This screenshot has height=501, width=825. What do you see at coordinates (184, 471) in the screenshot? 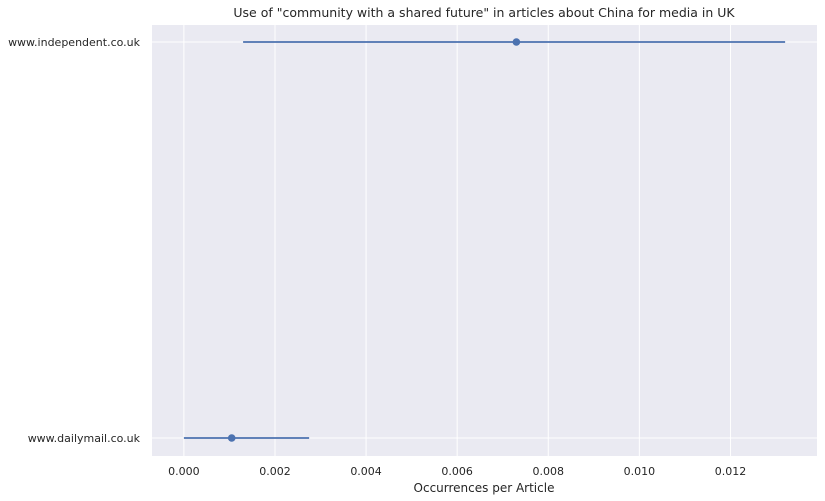
I see `x-tick-label: 0.000` at bounding box center [184, 471].